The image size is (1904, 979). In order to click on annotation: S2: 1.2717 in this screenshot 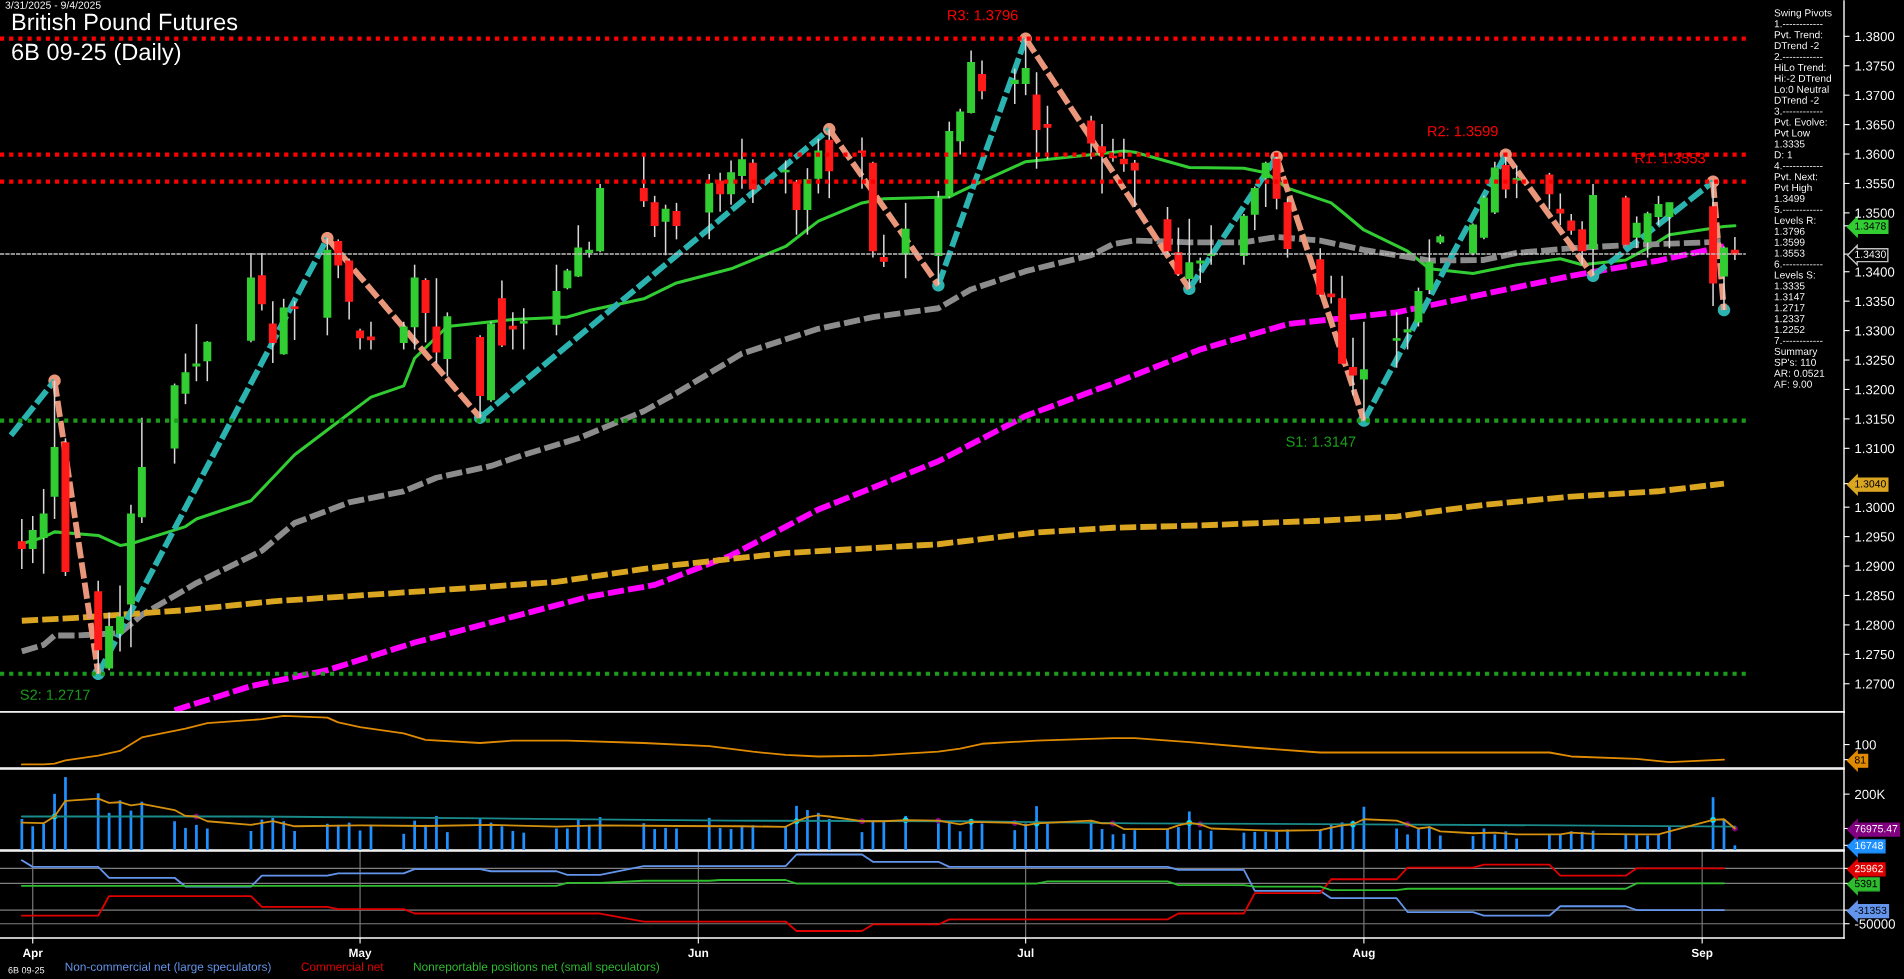, I will do `click(55, 694)`.